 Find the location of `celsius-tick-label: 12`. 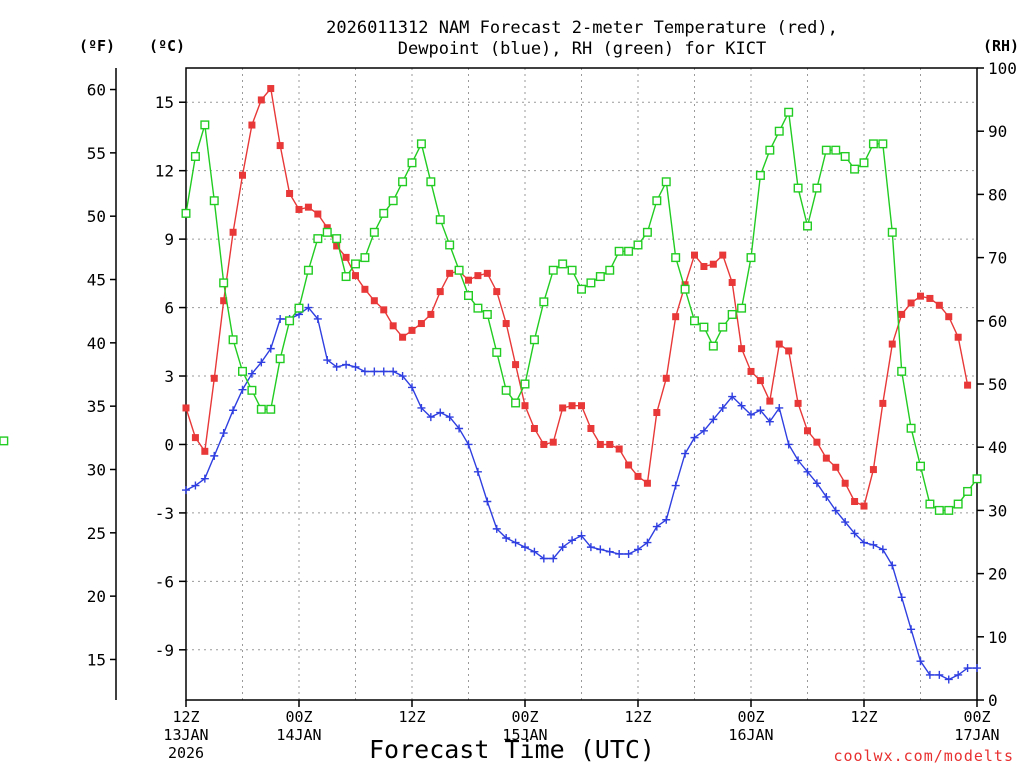

celsius-tick-label: 12 is located at coordinates (164, 171).